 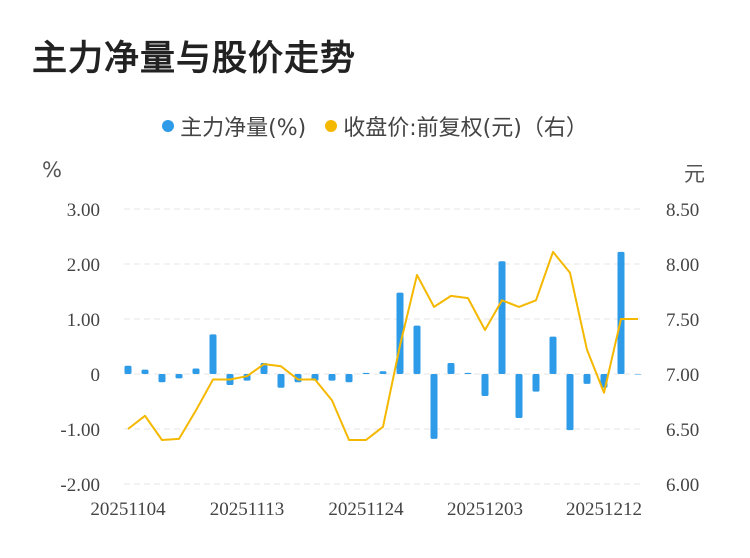 I want to click on right-axis-unit: 元, so click(x=694, y=174).